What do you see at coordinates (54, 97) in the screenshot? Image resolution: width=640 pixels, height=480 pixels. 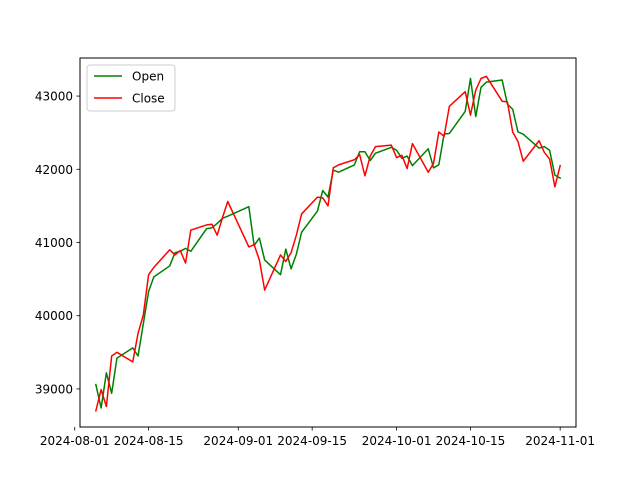 I see `y-tick-label: 43000` at bounding box center [54, 97].